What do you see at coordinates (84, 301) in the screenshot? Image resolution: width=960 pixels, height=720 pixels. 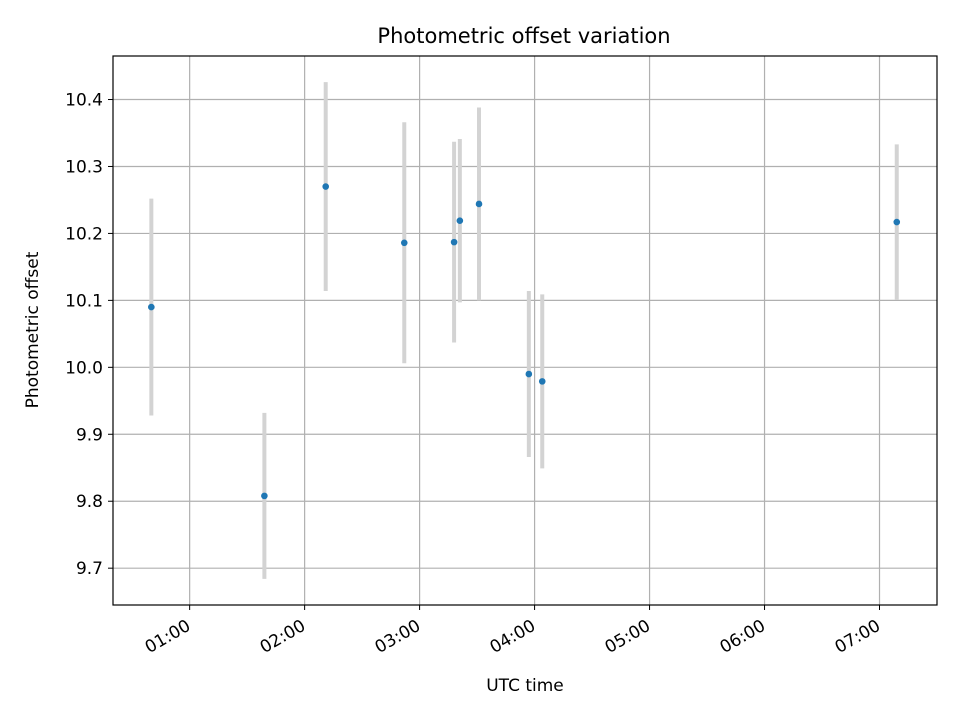 I see `y-tick-label: 10.1` at bounding box center [84, 301].